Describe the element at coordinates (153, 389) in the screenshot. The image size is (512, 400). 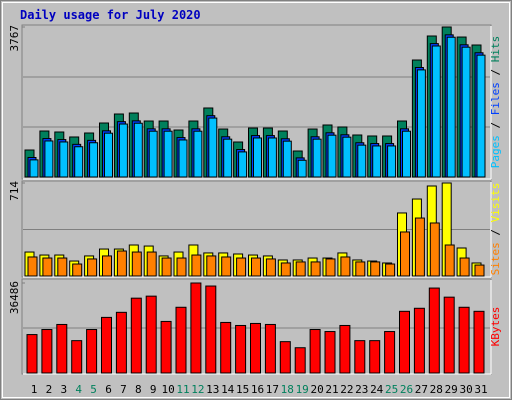
I see `x-tick-label: 9` at that location.